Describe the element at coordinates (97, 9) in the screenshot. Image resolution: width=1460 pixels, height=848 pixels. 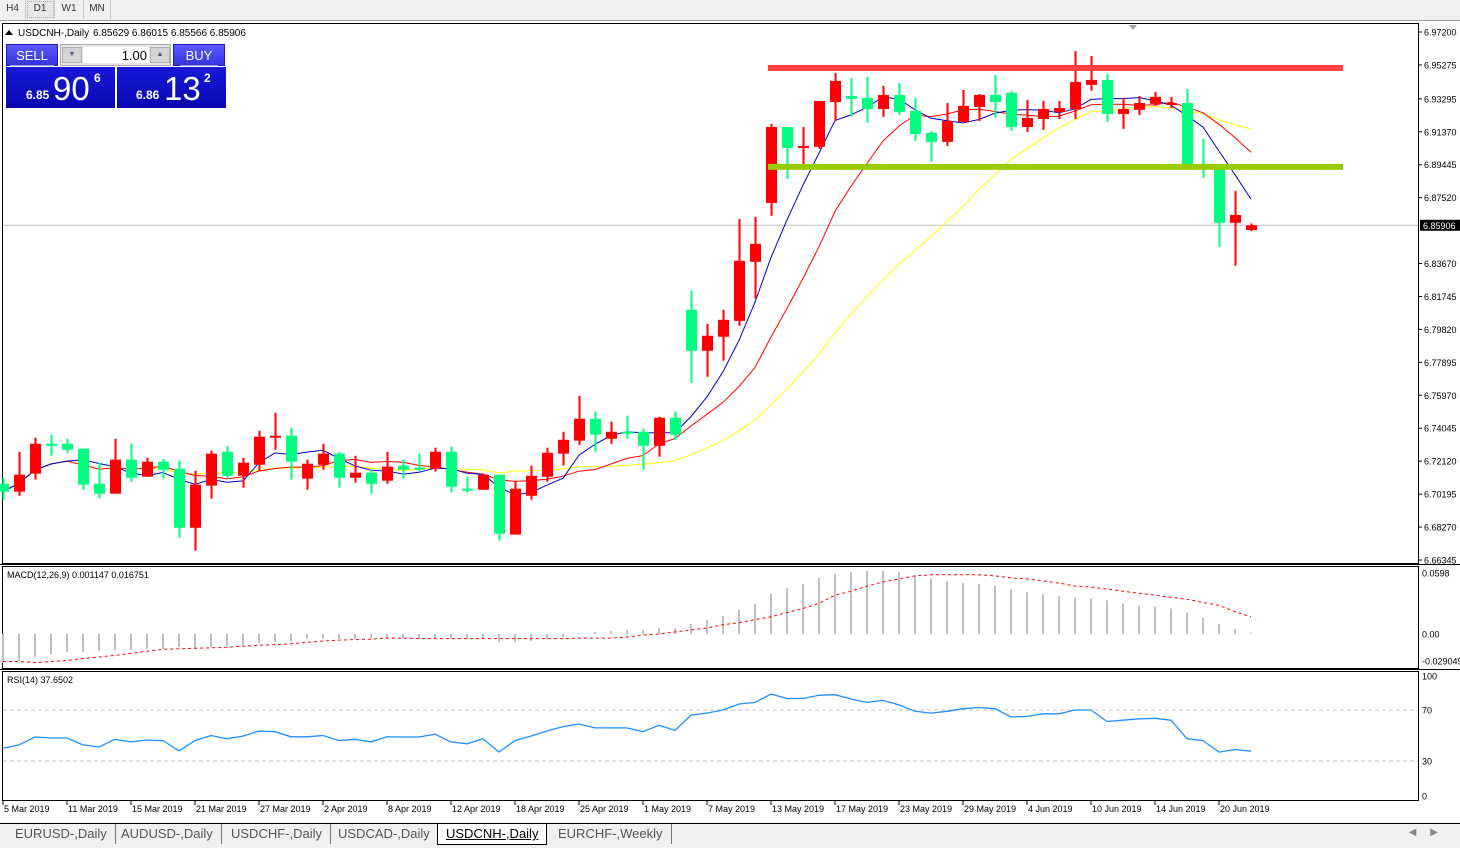
I see `timeframe-mn: MN` at that location.